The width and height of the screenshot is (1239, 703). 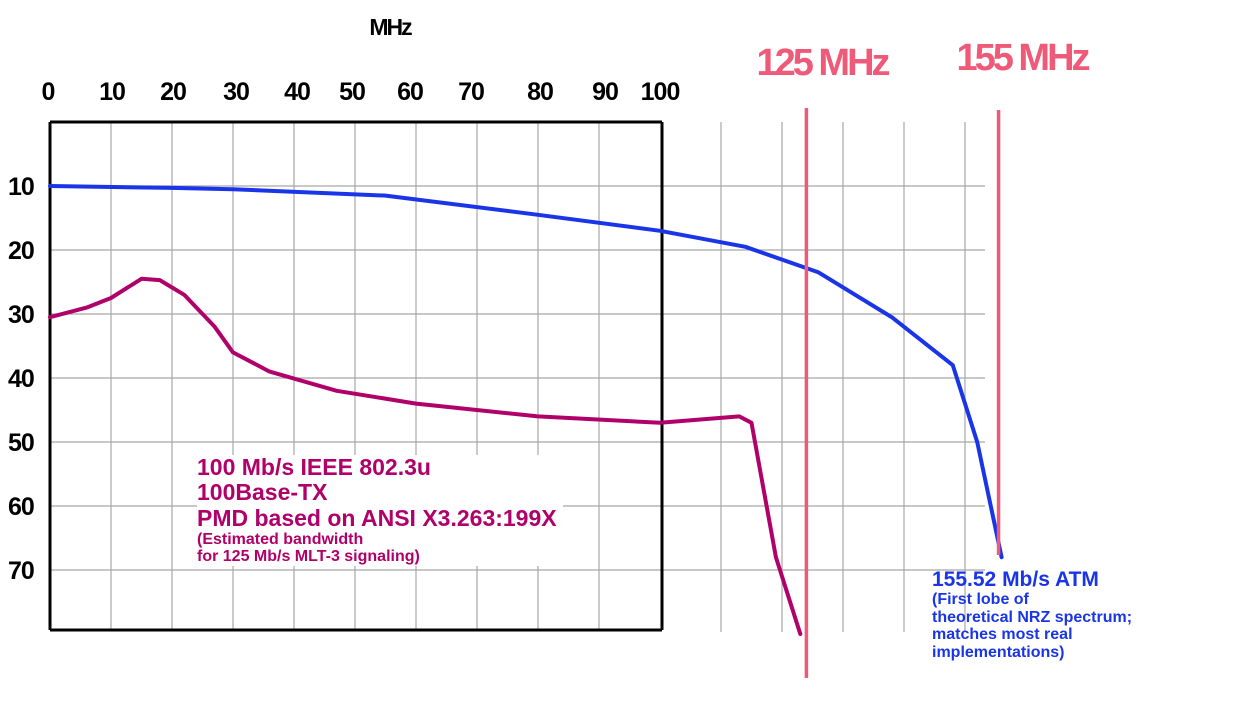 What do you see at coordinates (246, 467) in the screenshot?
I see `fast-ethernet-rate: 100 Mb/s` at bounding box center [246, 467].